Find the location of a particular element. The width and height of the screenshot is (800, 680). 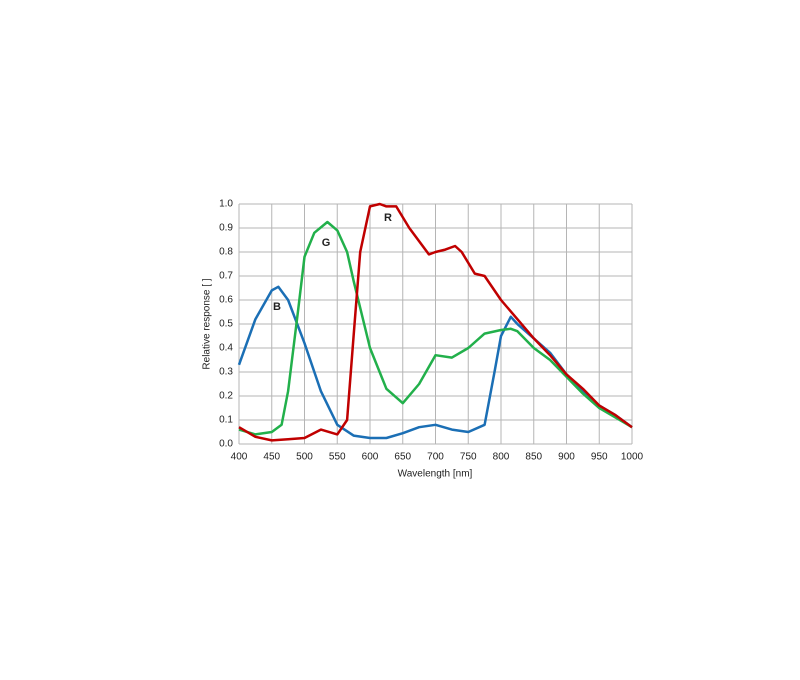

y-tick-label: 0.0 is located at coordinates (226, 444).